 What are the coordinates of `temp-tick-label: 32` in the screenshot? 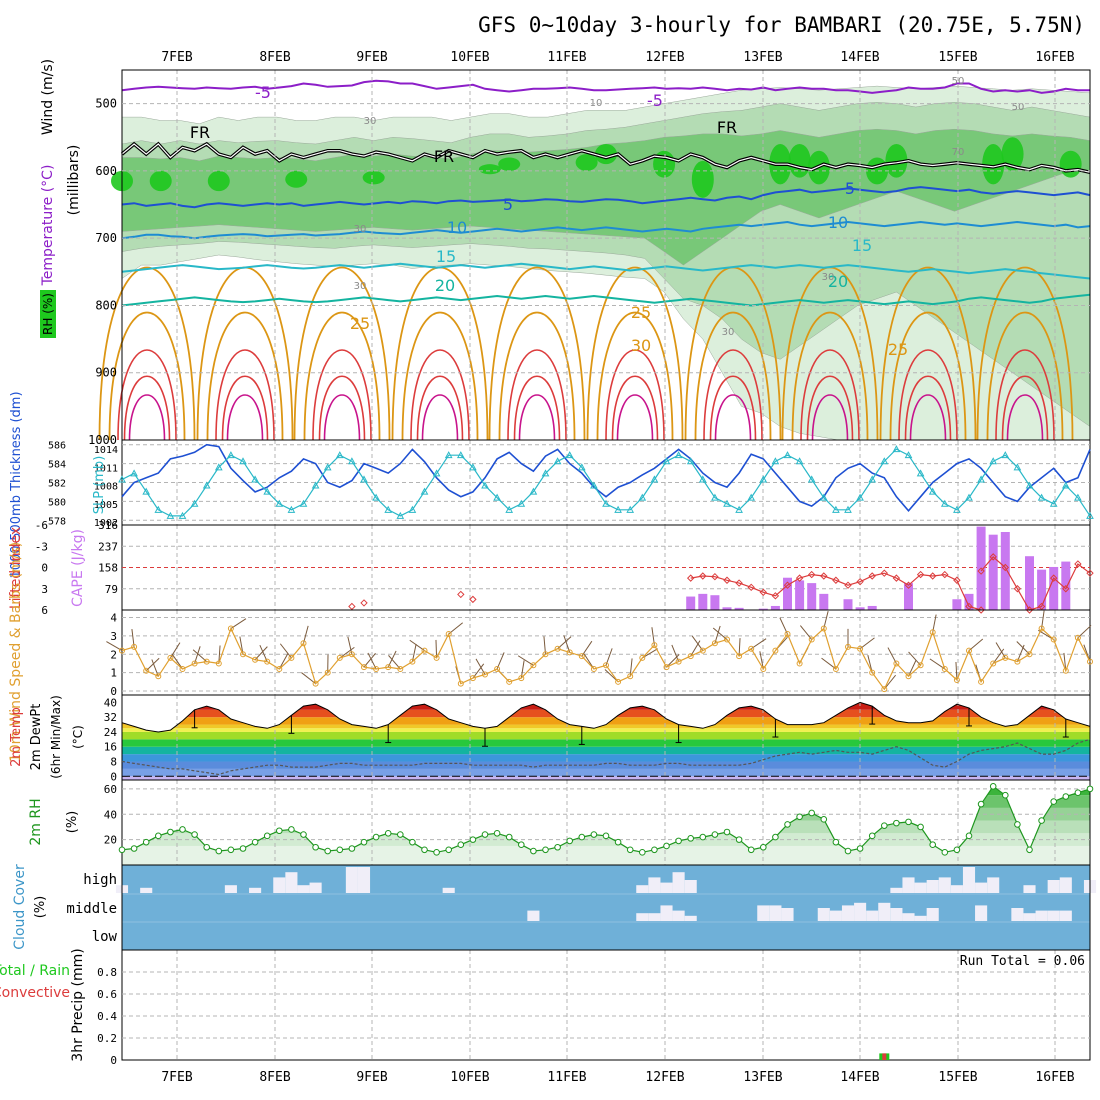 It's located at (110, 717).